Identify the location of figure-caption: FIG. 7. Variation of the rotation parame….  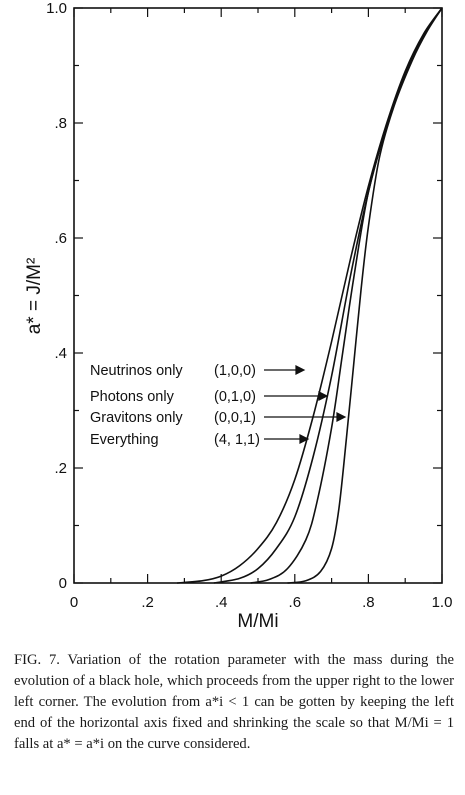
(234, 702).